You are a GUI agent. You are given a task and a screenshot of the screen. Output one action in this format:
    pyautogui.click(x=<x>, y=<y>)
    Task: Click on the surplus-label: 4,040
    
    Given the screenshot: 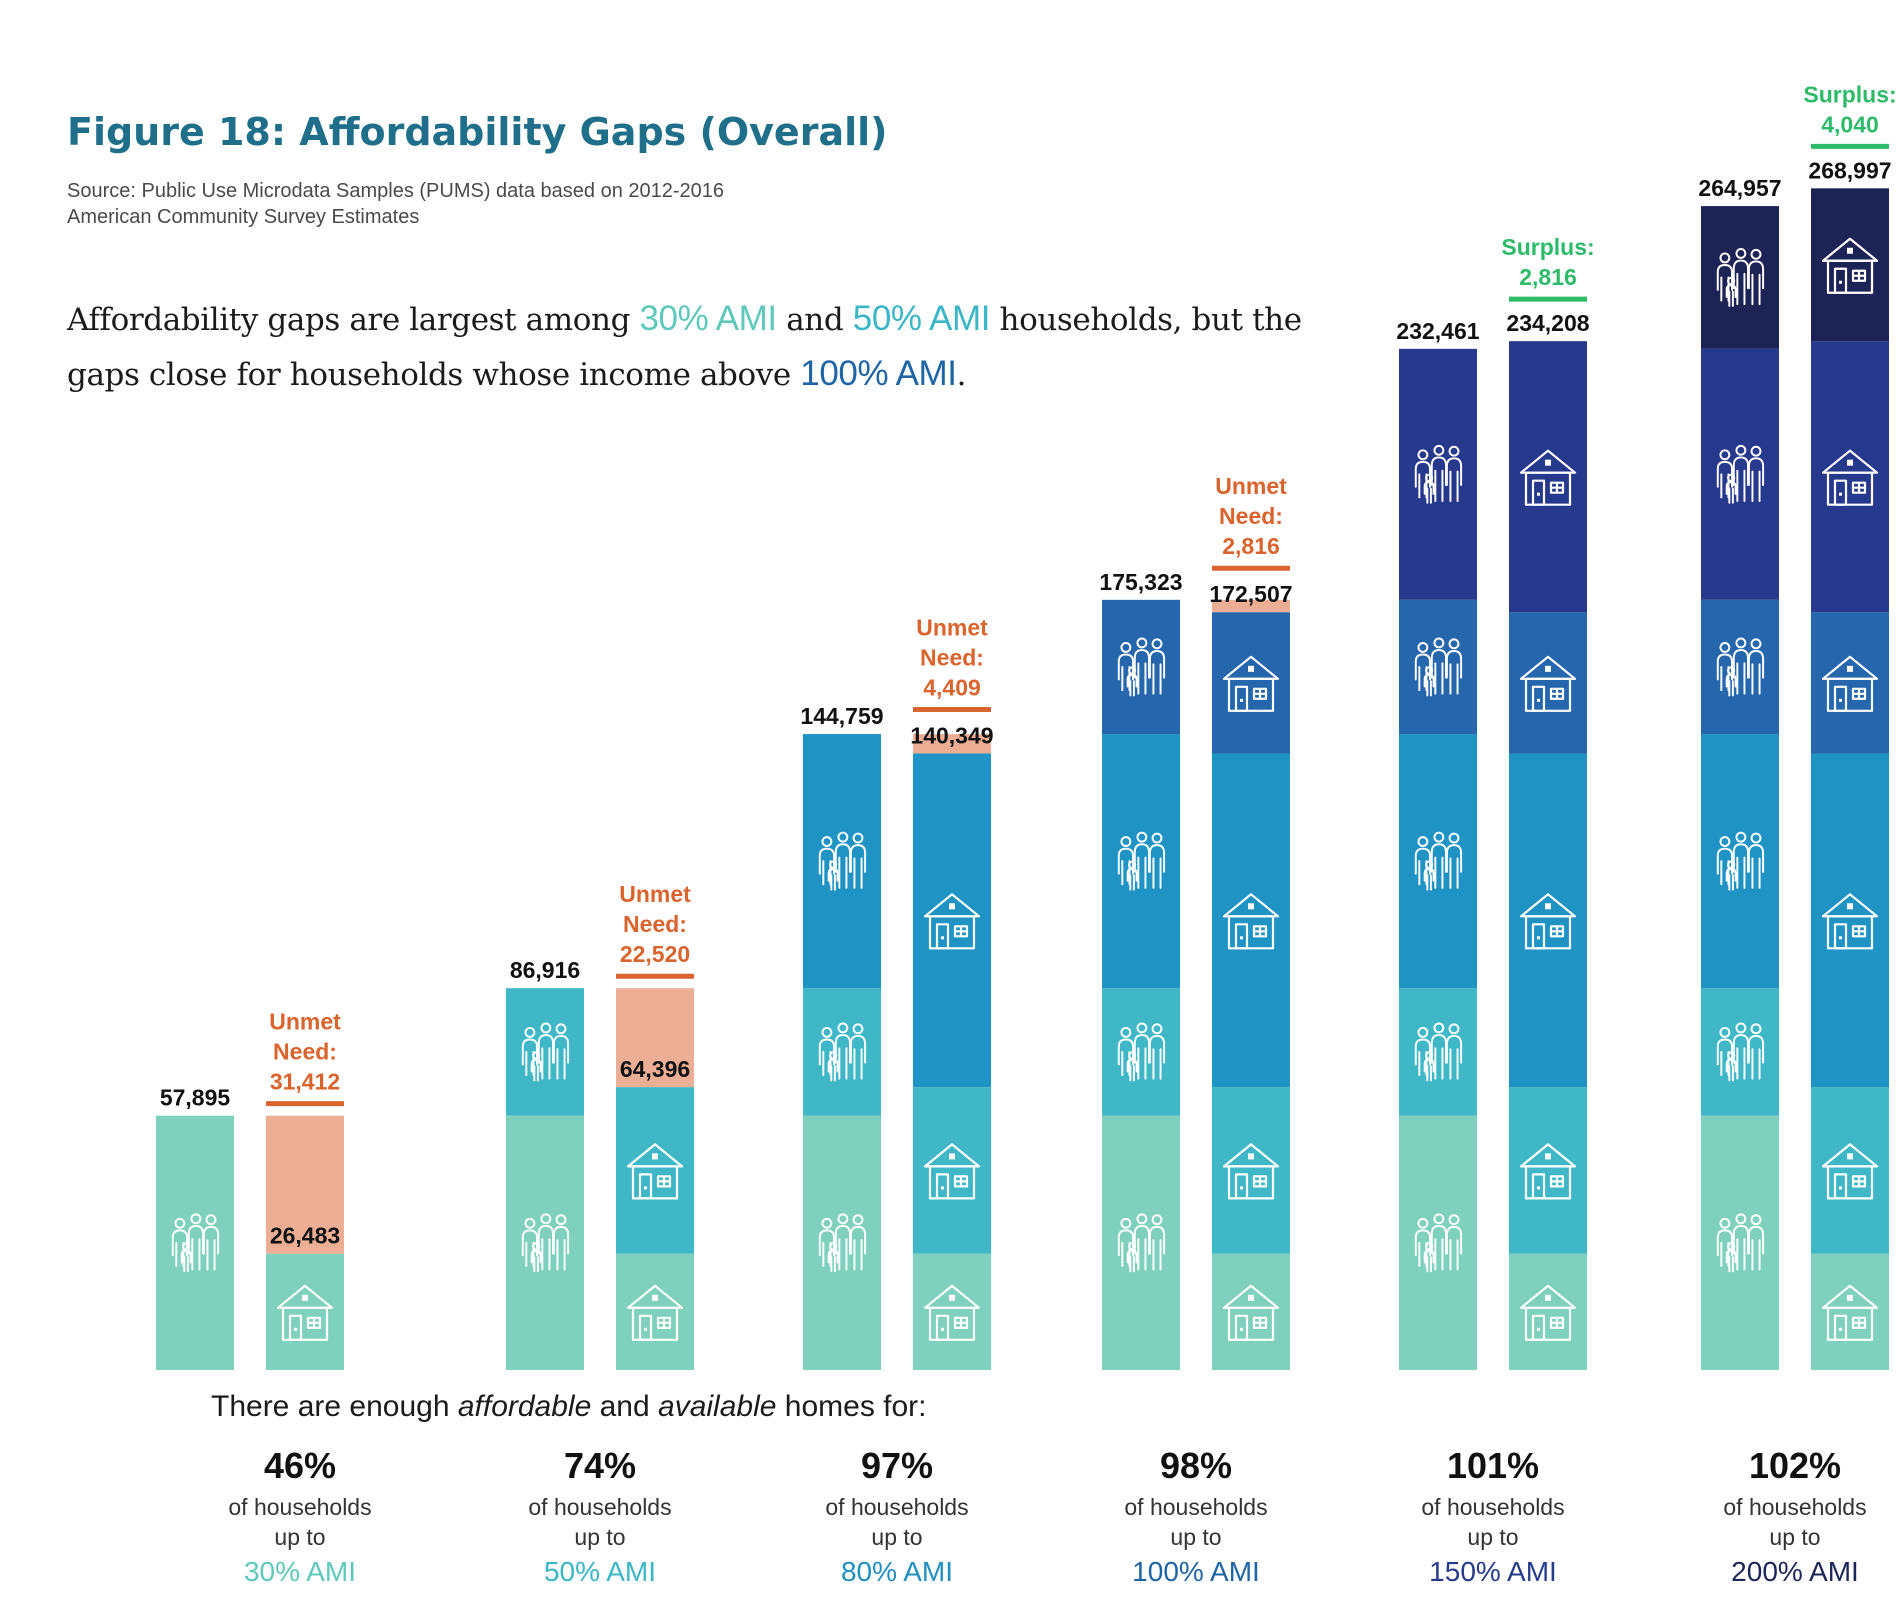 What is the action you would take?
    pyautogui.click(x=1850, y=124)
    